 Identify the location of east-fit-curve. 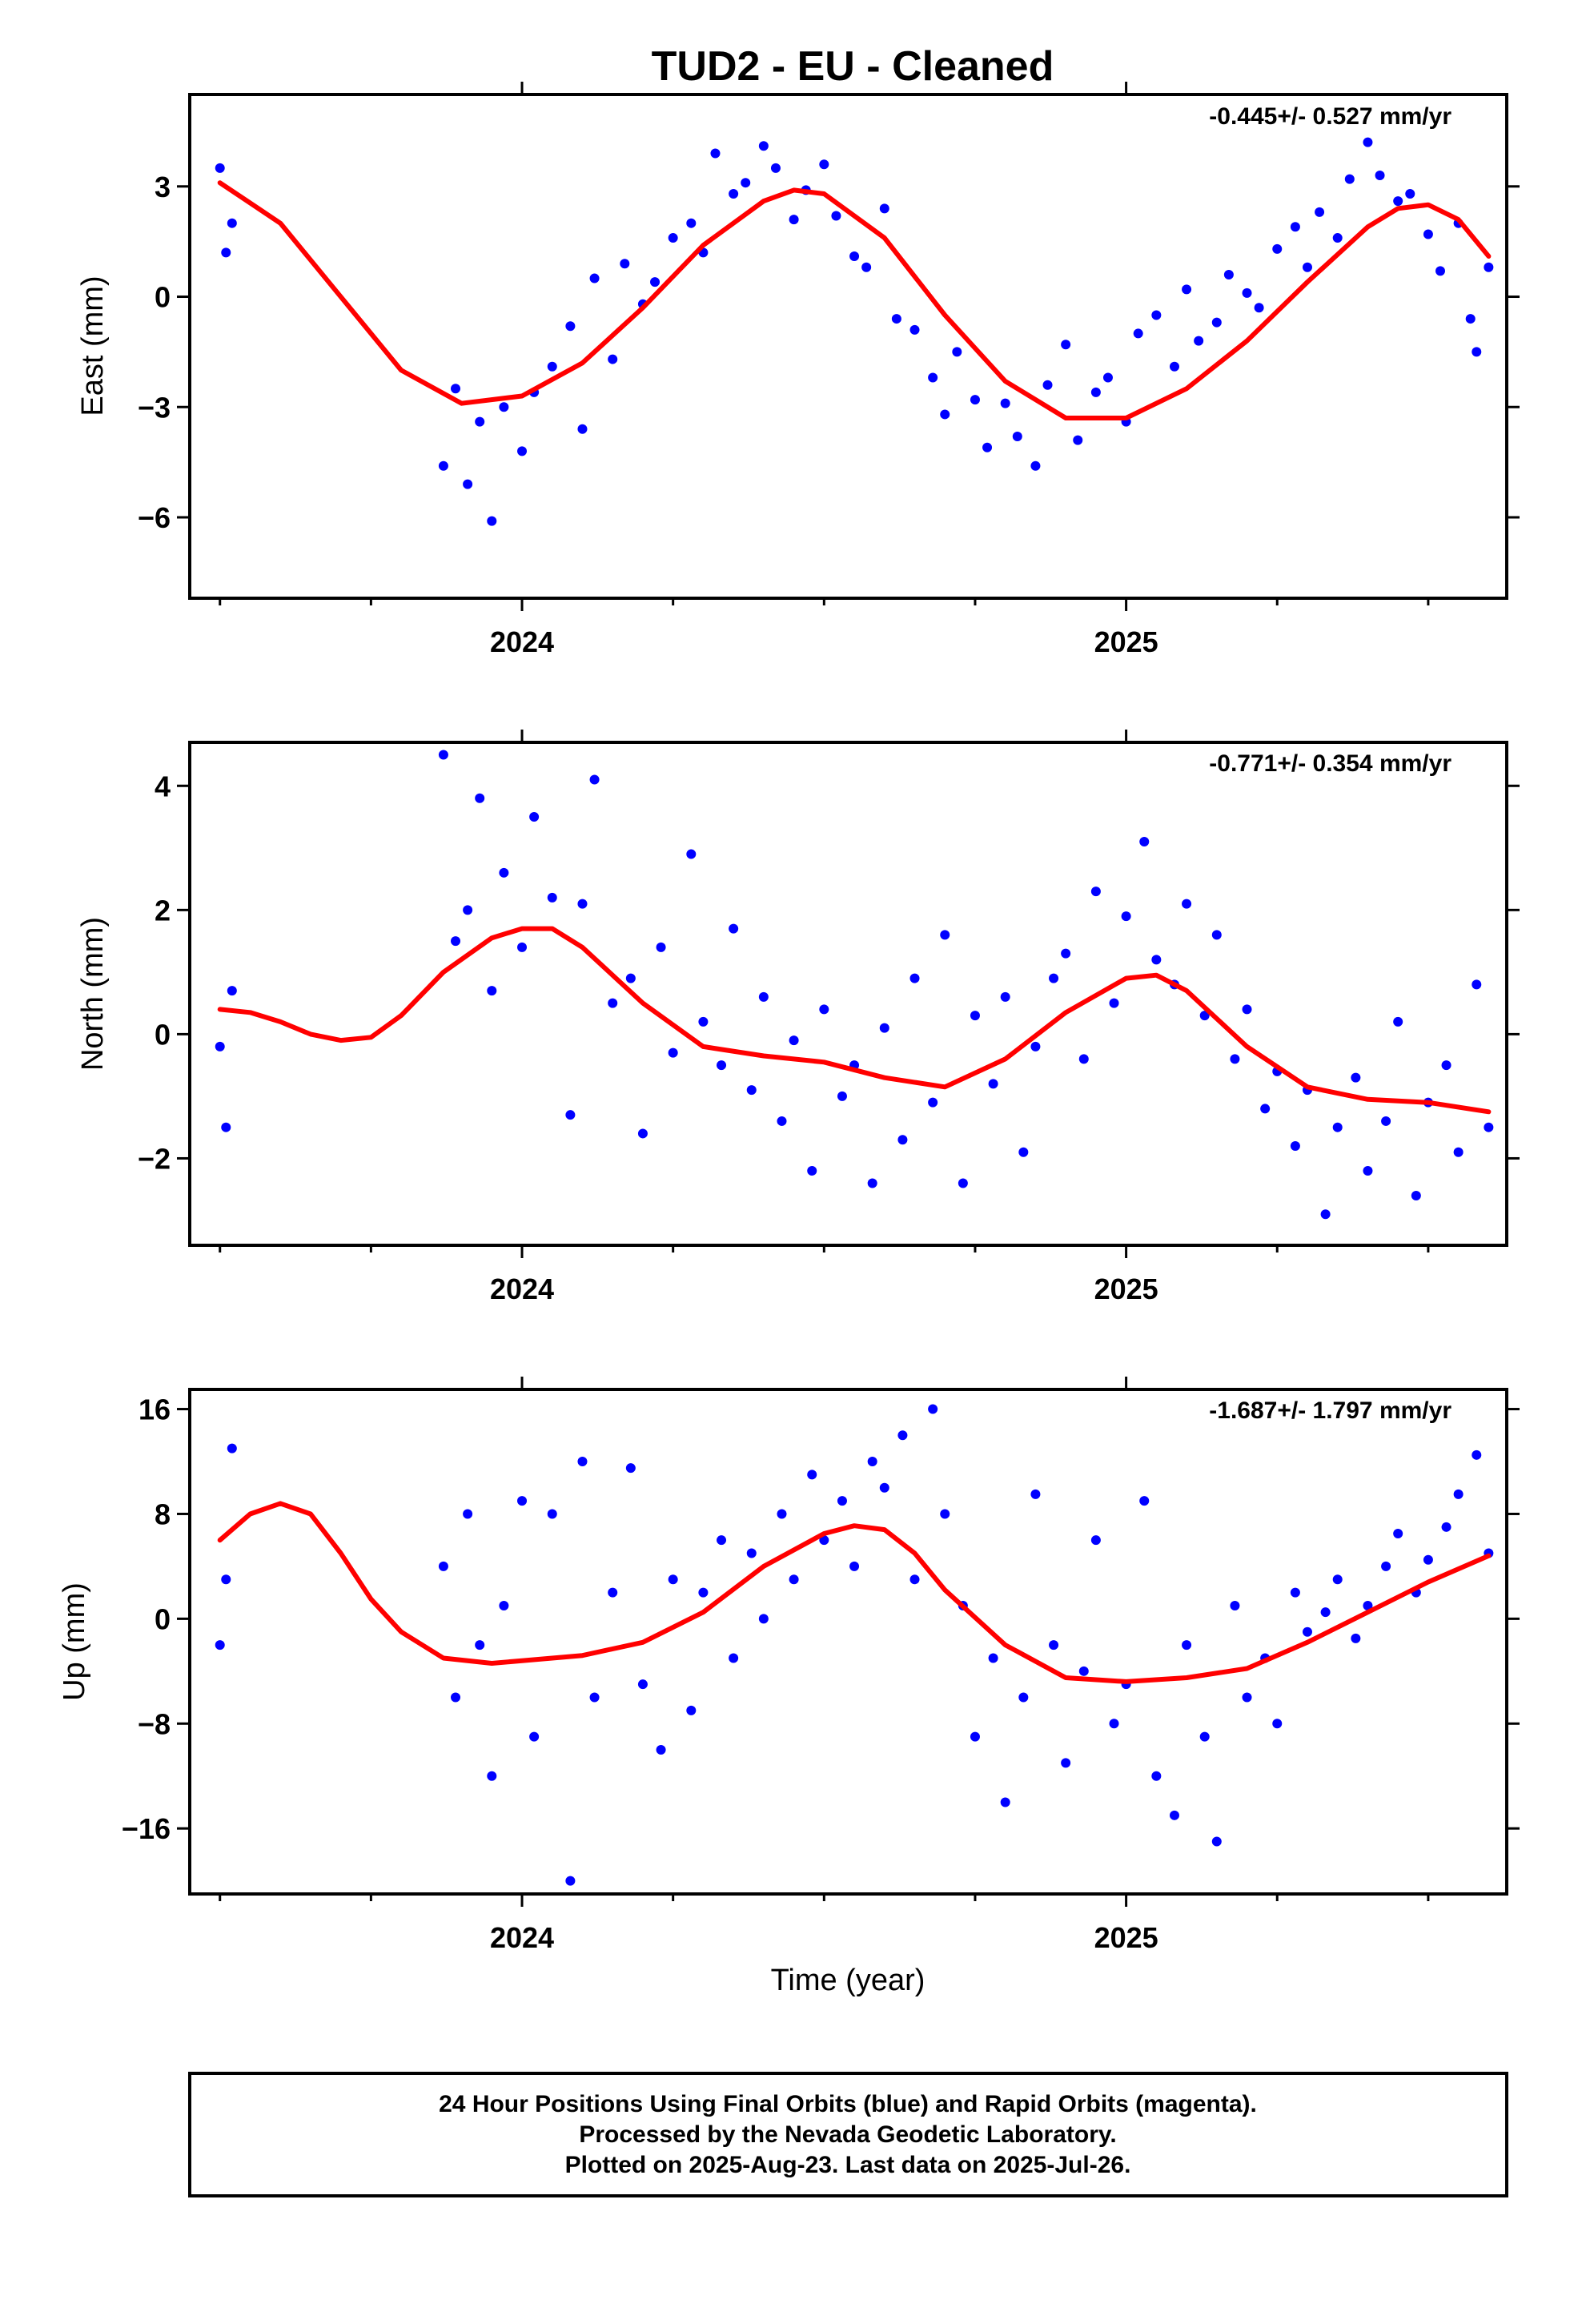
(854, 300).